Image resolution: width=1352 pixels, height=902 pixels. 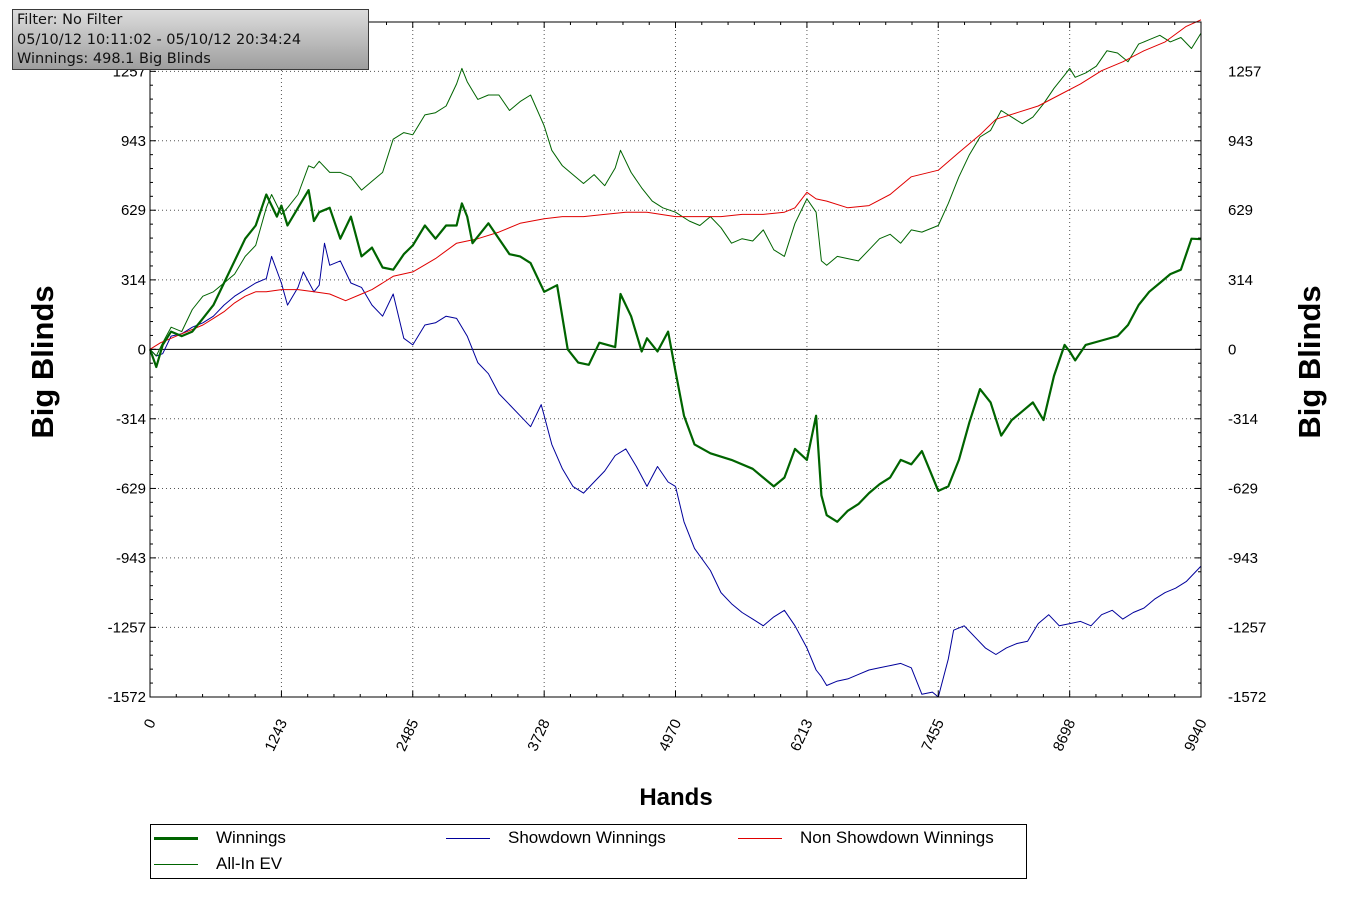 I want to click on y-tick-label-left: 629, so click(x=133, y=210).